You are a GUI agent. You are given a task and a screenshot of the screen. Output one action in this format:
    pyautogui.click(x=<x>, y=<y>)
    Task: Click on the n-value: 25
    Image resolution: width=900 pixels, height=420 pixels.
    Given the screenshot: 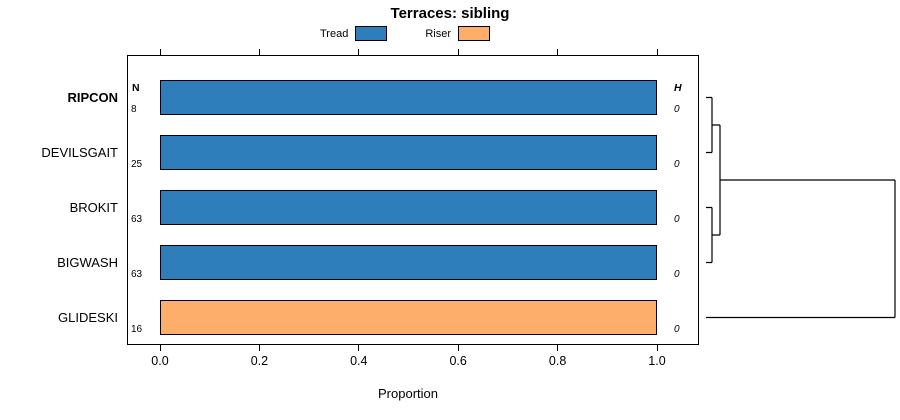 What is the action you would take?
    pyautogui.click(x=137, y=164)
    